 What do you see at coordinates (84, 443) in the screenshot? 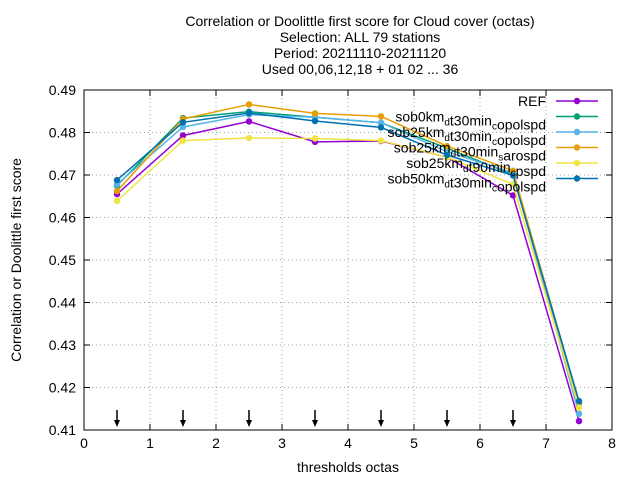
I see `x-tick-label: 0` at bounding box center [84, 443].